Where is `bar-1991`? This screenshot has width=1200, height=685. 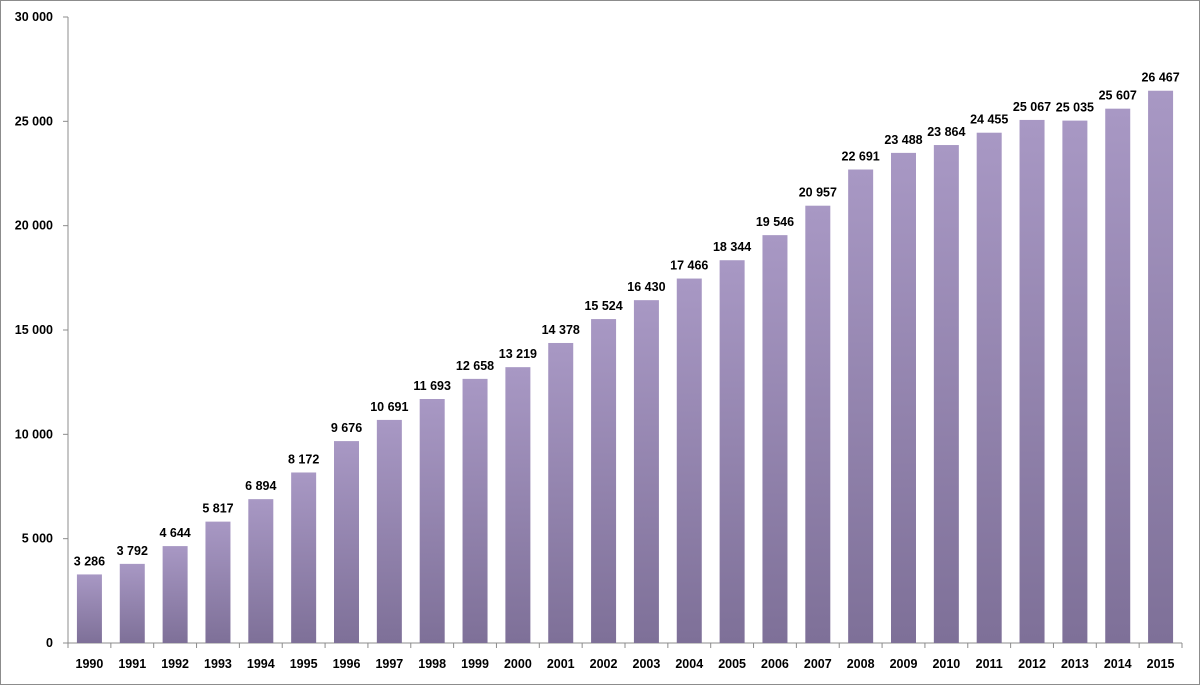 bar-1991 is located at coordinates (132, 603).